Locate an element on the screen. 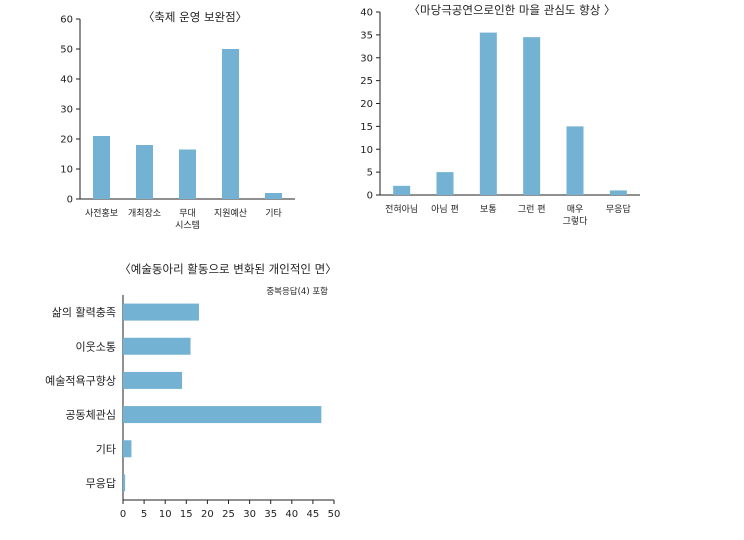 The width and height of the screenshot is (744, 540). x-tick-label: 5 is located at coordinates (144, 514).